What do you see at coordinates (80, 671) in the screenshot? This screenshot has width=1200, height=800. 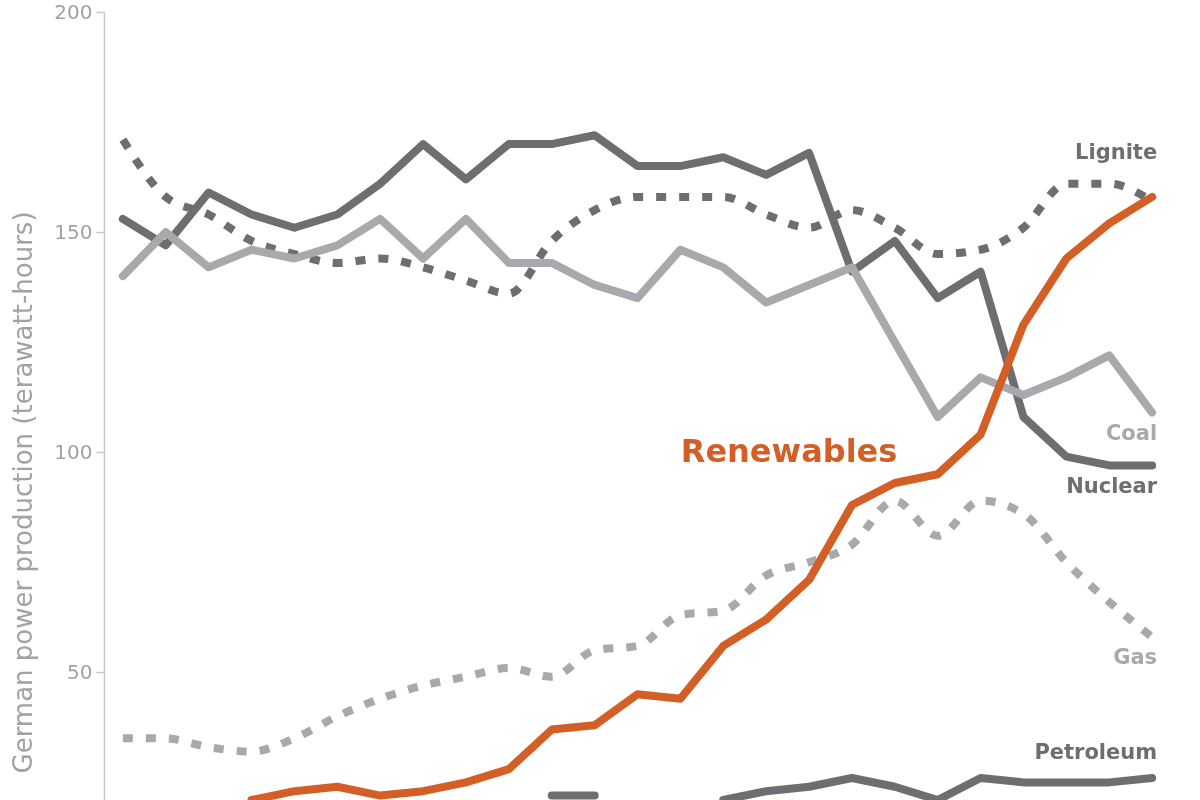 I see `y-tick-label: 50` at bounding box center [80, 671].